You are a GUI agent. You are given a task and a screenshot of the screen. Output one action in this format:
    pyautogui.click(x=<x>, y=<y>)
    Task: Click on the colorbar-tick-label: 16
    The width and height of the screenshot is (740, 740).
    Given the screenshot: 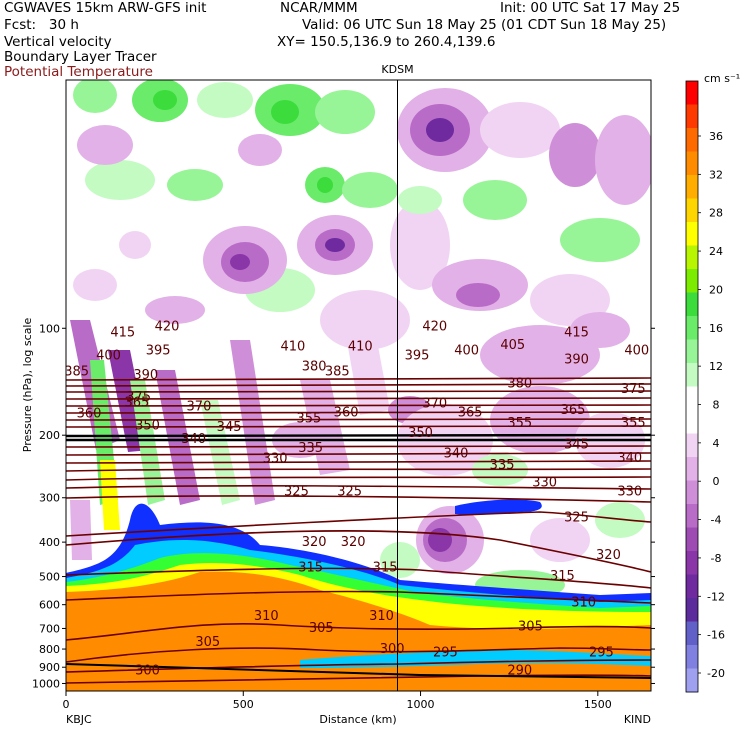 What is the action you would take?
    pyautogui.click(x=716, y=328)
    